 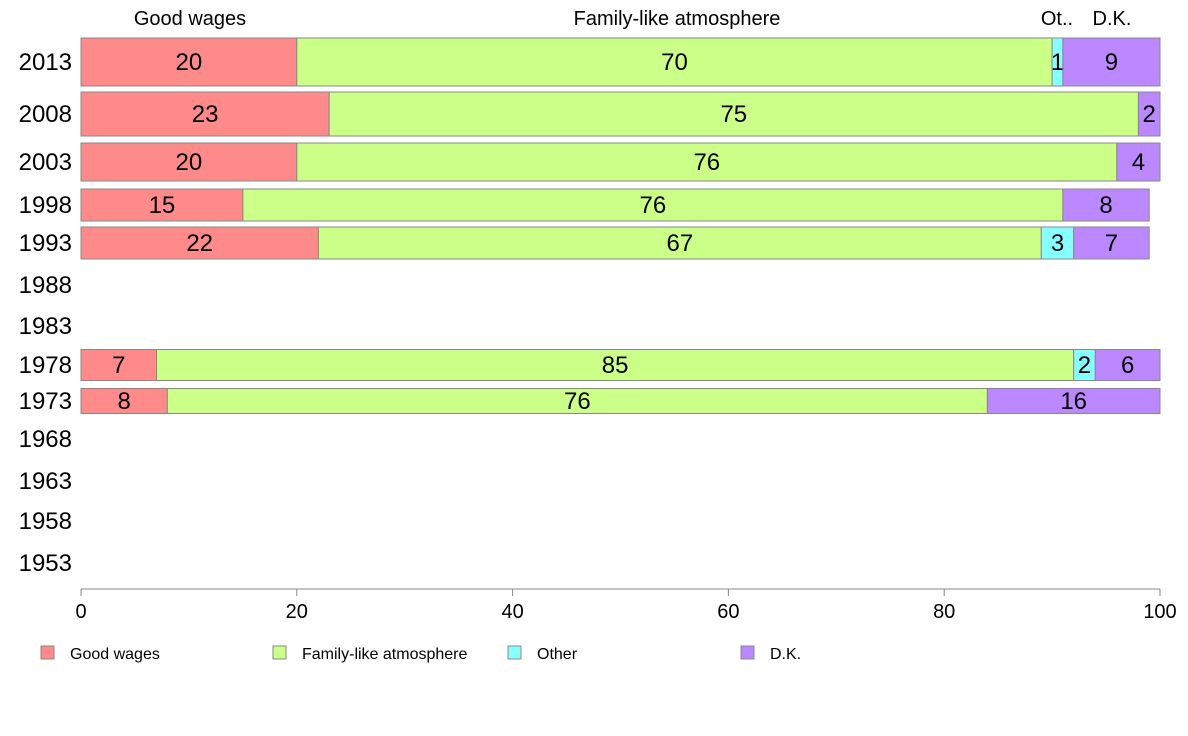 What do you see at coordinates (785, 654) in the screenshot?
I see `legend-label-3: D.K.` at bounding box center [785, 654].